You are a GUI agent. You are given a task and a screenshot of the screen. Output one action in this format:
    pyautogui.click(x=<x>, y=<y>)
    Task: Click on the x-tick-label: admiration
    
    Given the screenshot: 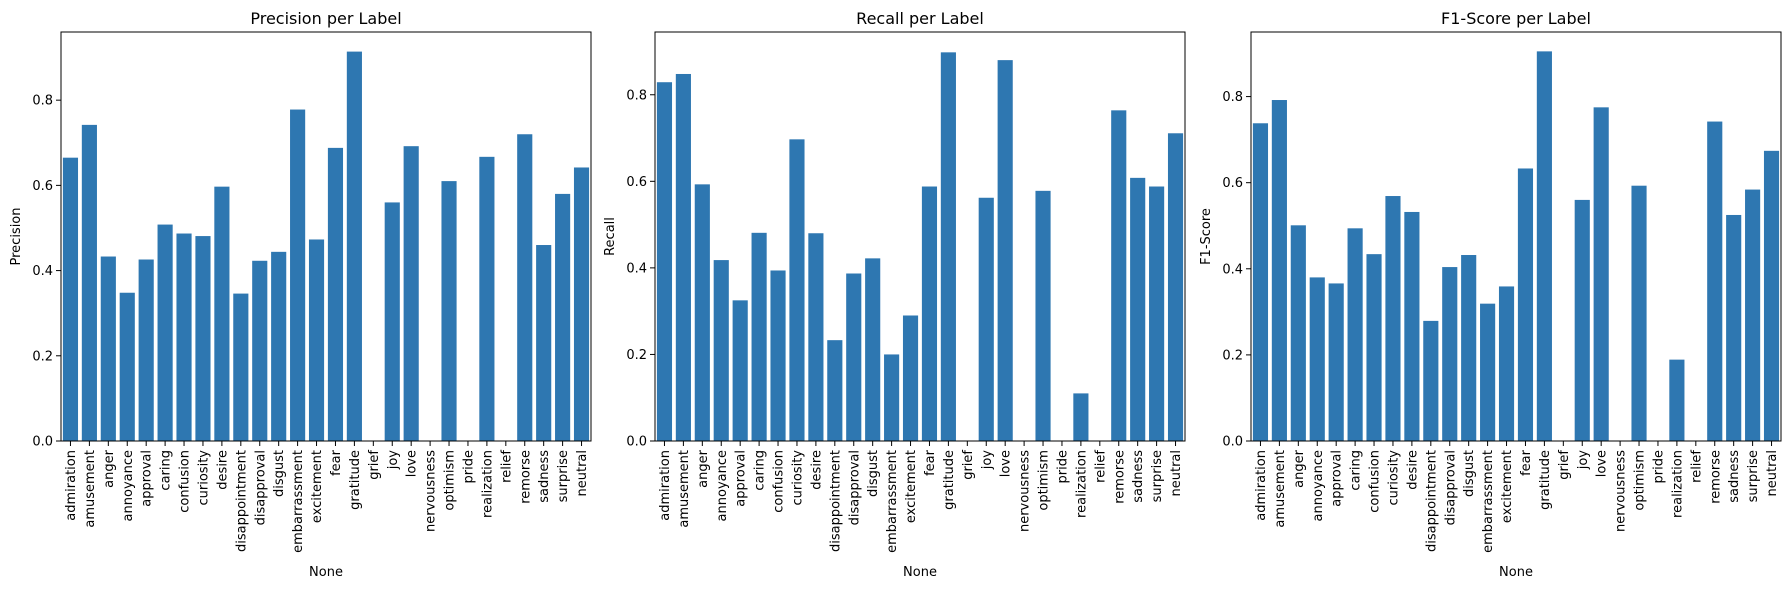 What is the action you would take?
    pyautogui.click(x=1261, y=485)
    